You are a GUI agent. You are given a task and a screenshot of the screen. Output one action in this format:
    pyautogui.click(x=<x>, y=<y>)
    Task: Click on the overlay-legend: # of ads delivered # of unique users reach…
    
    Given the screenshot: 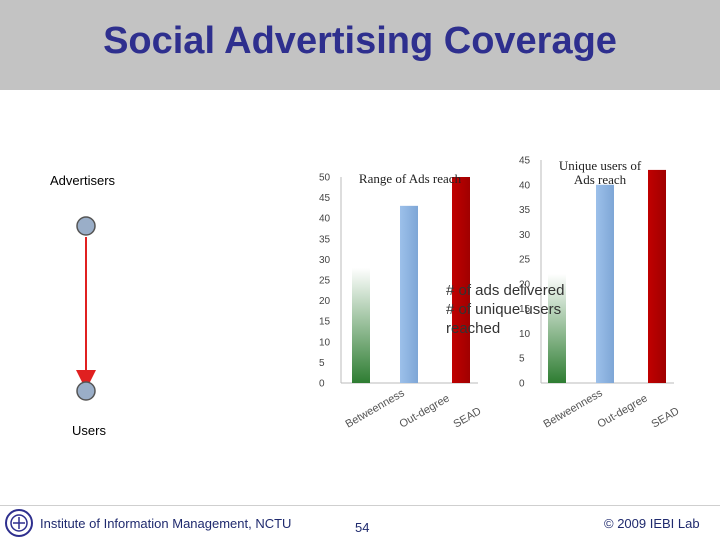 What is the action you would take?
    pyautogui.click(x=505, y=309)
    